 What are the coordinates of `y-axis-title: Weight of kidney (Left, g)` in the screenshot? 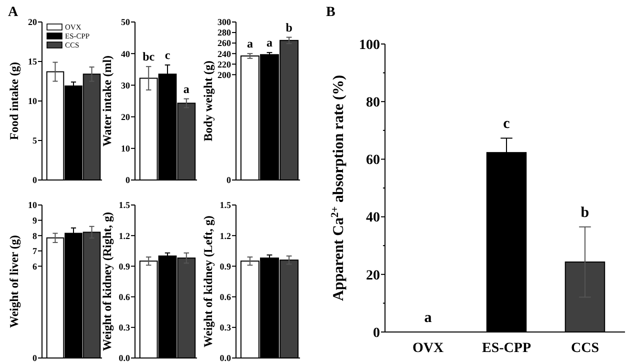 It's located at (208, 282).